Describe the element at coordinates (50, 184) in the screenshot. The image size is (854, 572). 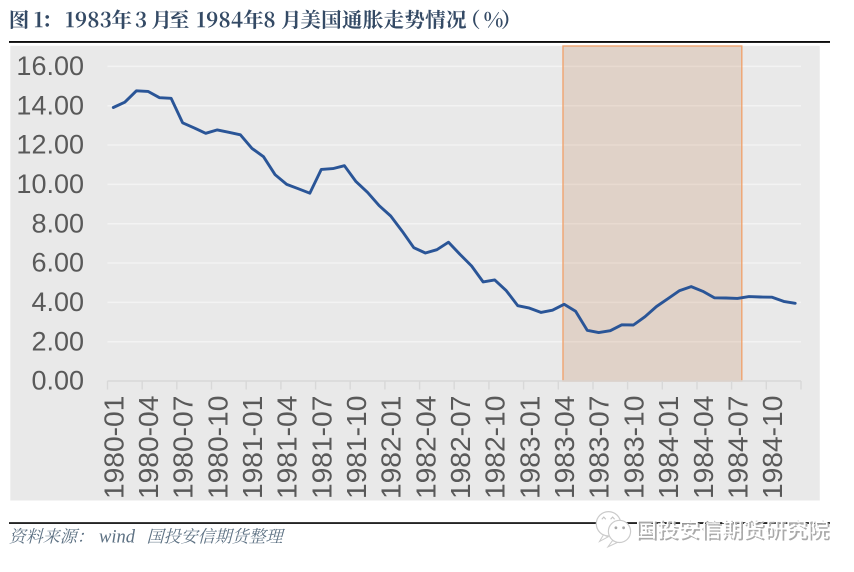
I see `svg-text: 10.00` at that location.